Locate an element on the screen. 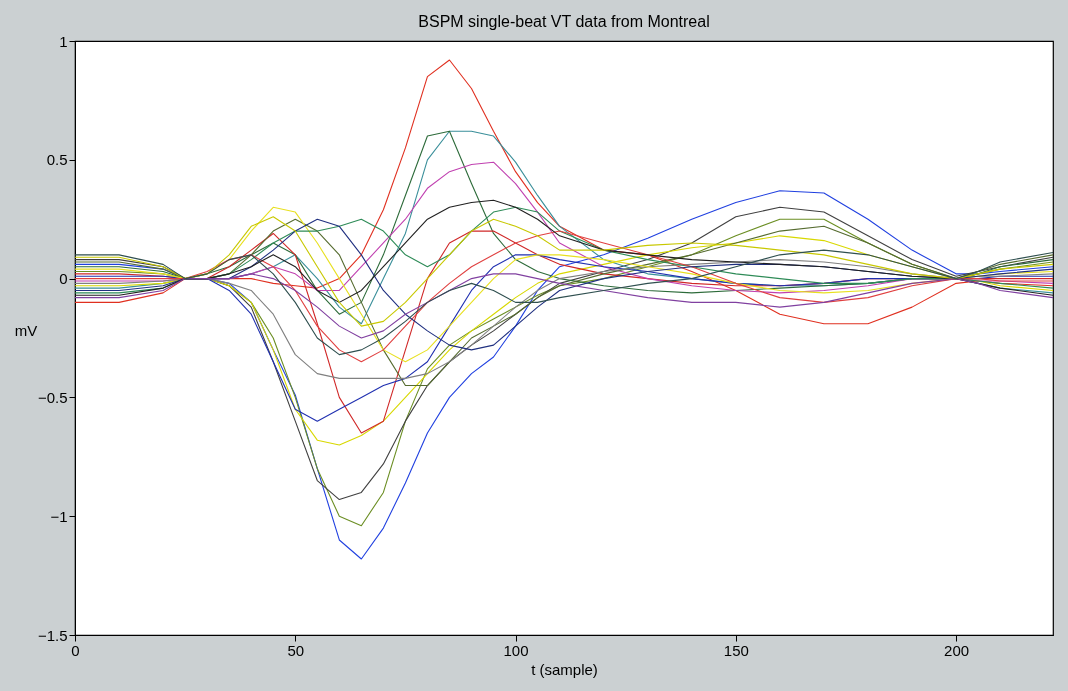 Image resolution: width=1068 pixels, height=691 pixels. y-tick-label: −0.5 is located at coordinates (52, 397).